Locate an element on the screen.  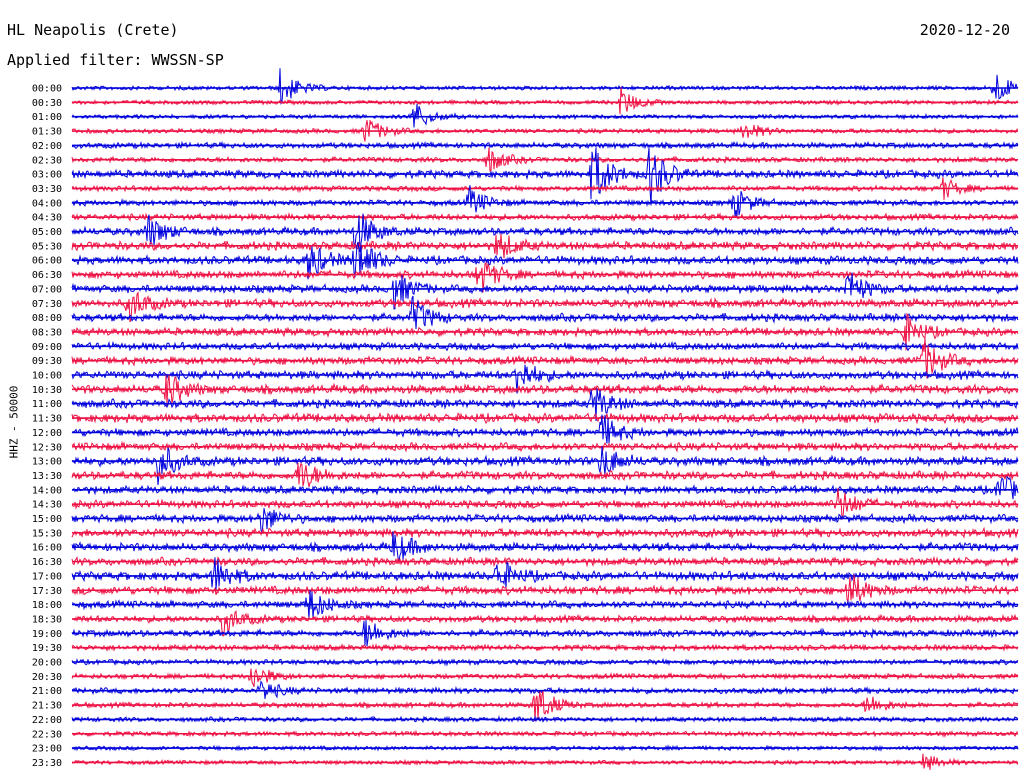
row-time-label: 00:00 is located at coordinates (47, 89).